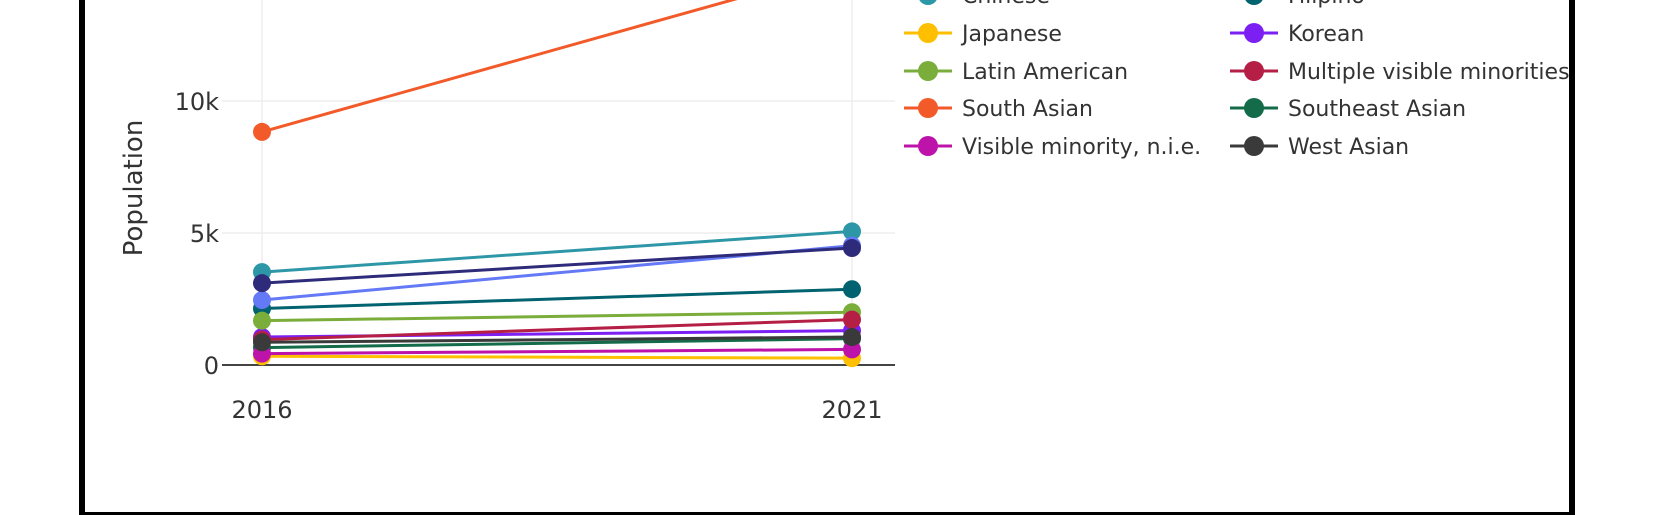  What do you see at coordinates (1027, 109) in the screenshot?
I see `legend-label: South Asian` at bounding box center [1027, 109].